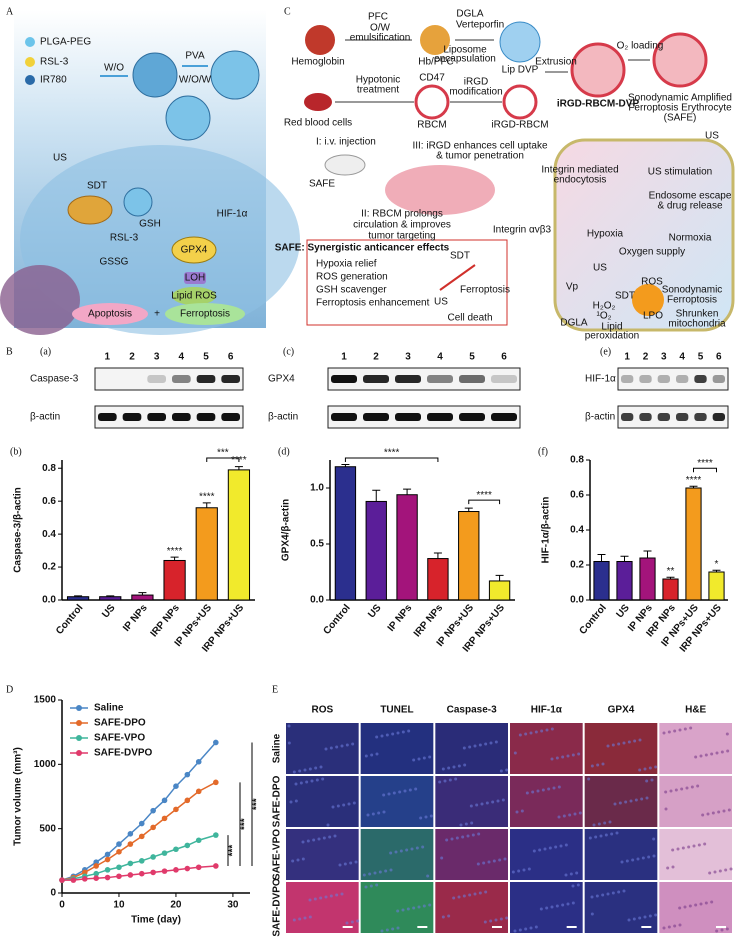 This screenshot has height=945, width=735. I want to click on cell-body, so click(160, 240).